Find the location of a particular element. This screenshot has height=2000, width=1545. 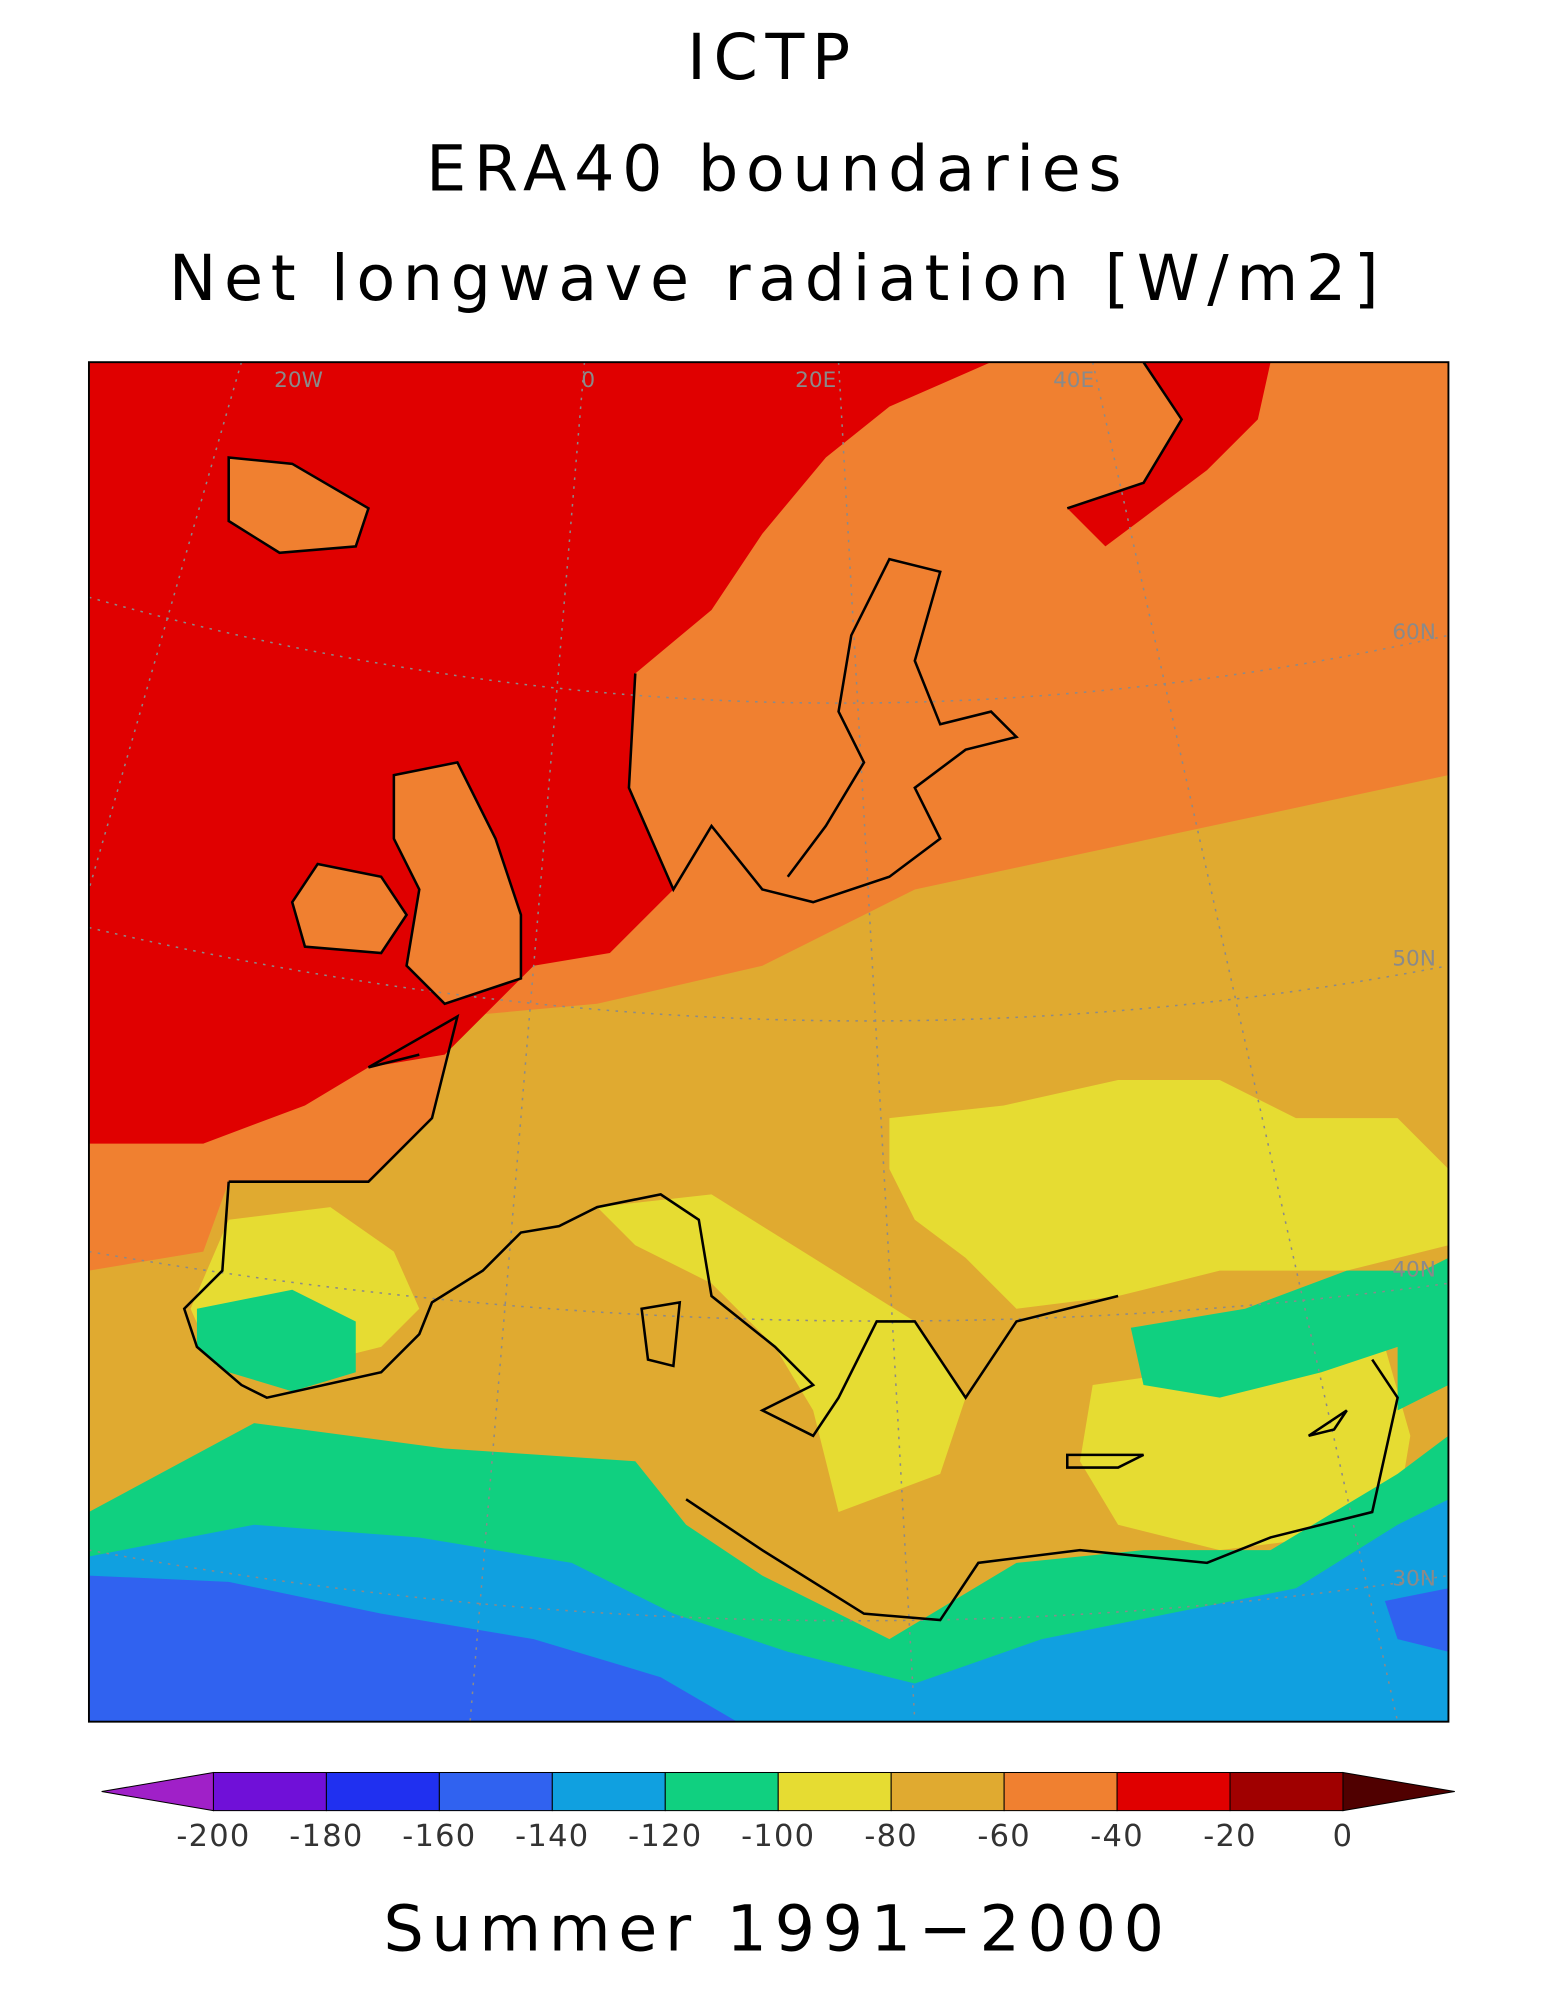

colorbar: -200 -180 -160 -140 -120 -100 -80 -60 -40 -20 0 is located at coordinates (778, 1812).